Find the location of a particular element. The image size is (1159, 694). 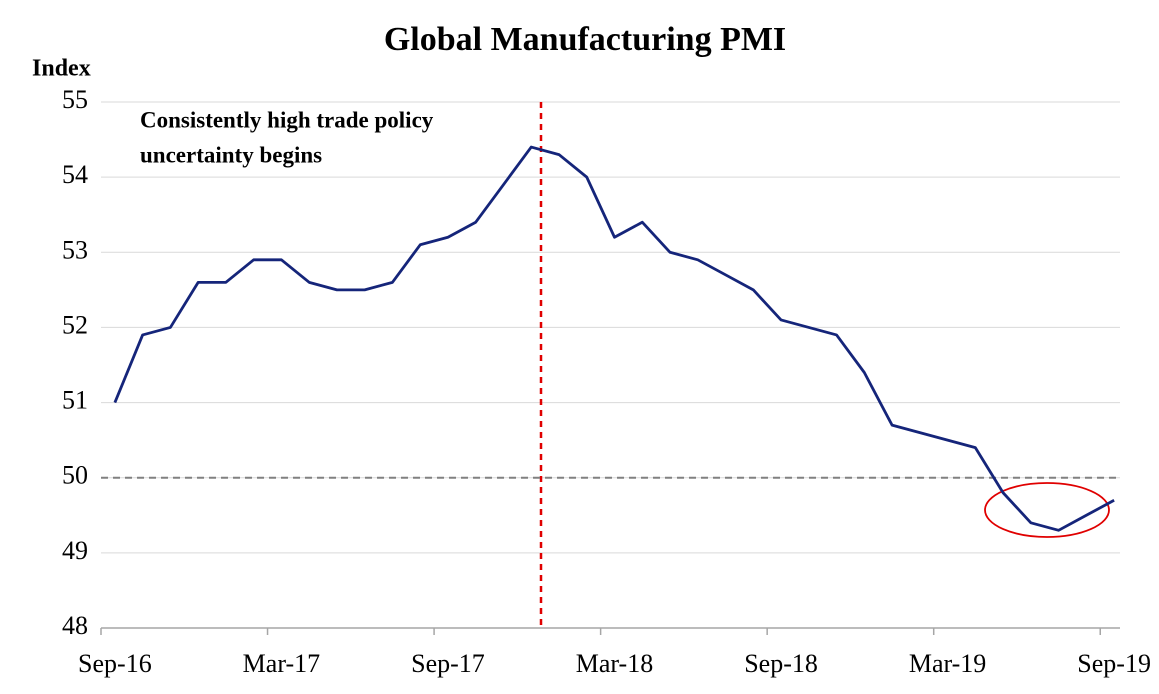

x-tick-label: Sep-19 is located at coordinates (1114, 663).